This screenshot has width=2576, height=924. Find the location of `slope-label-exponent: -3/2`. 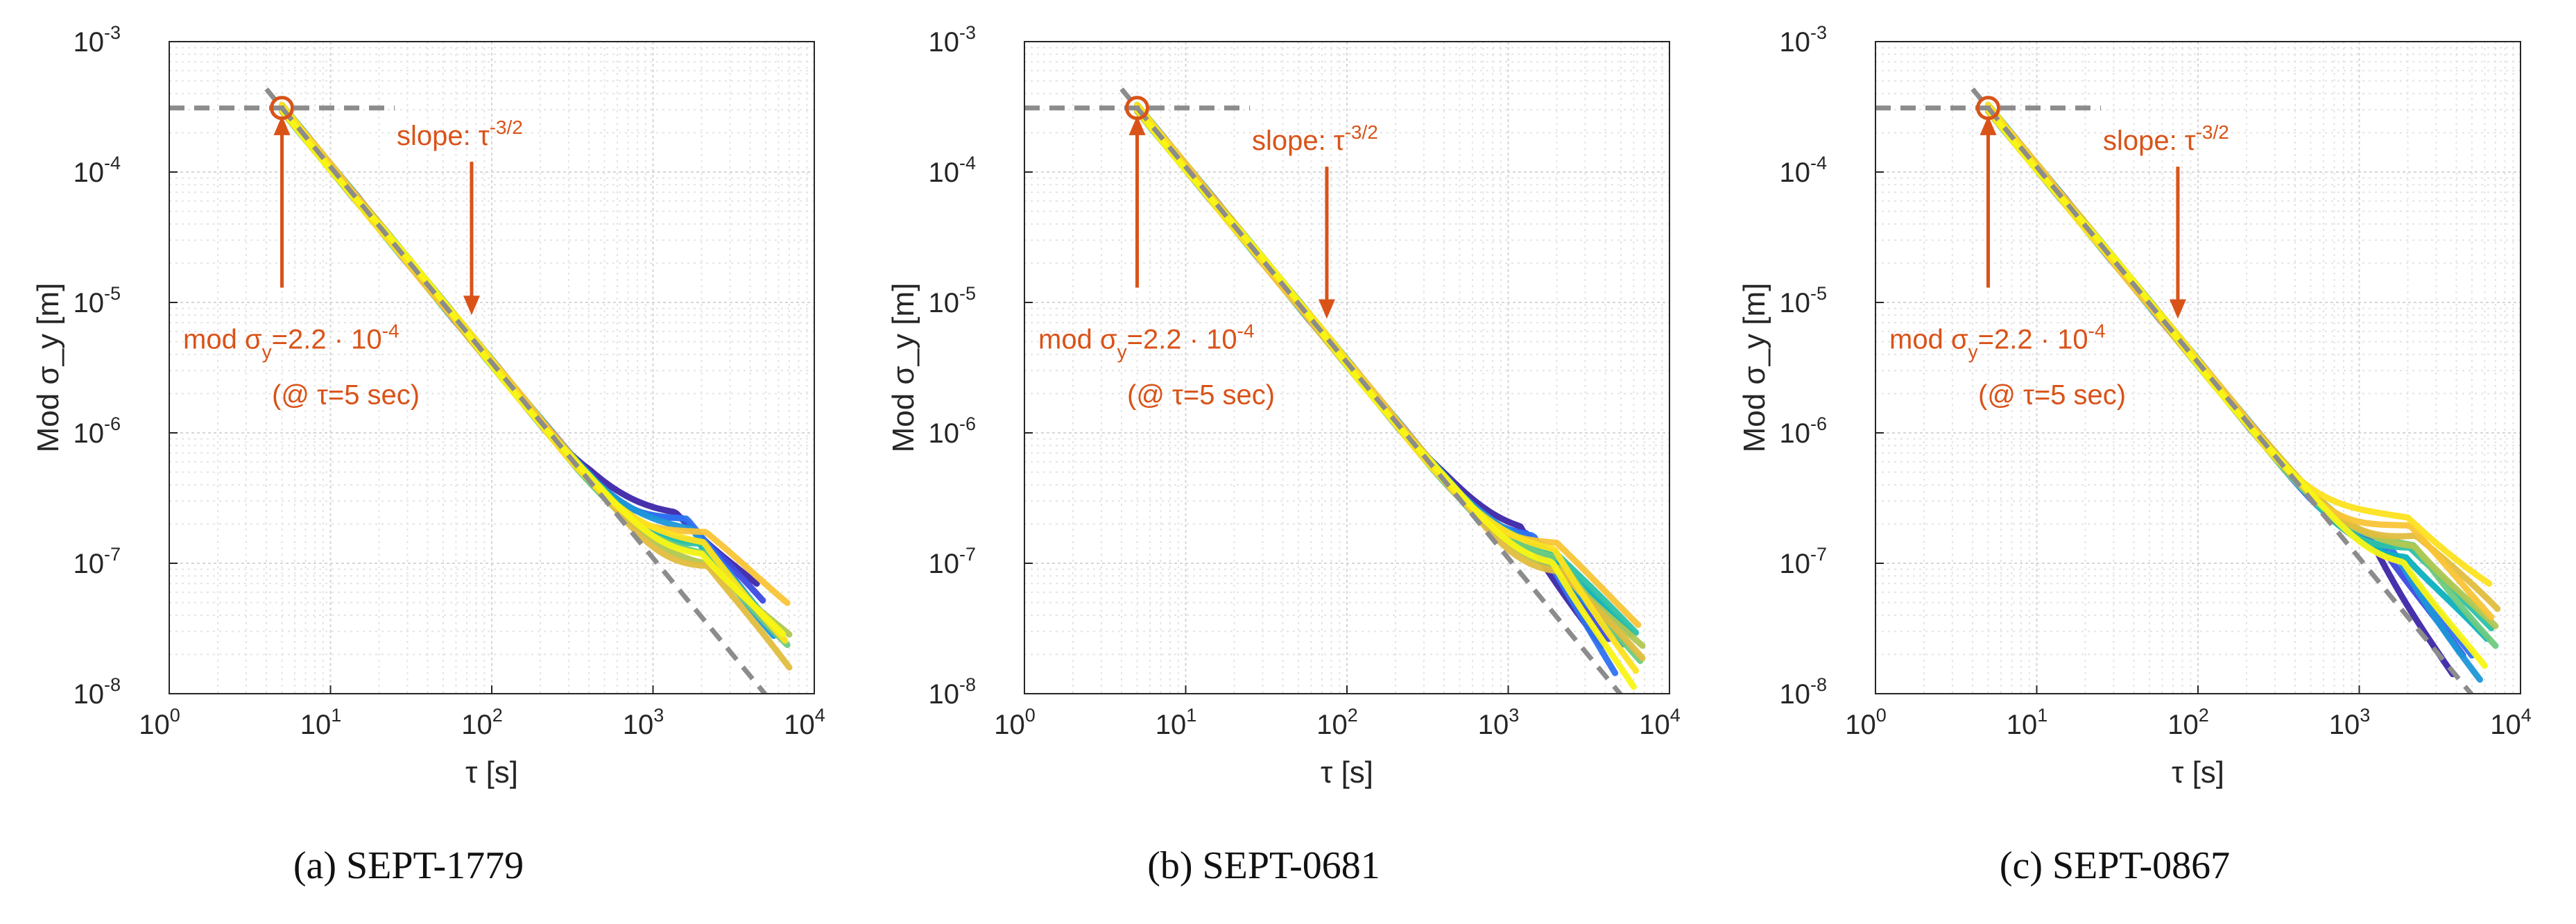

slope-label-exponent: -3/2 is located at coordinates (1361, 132).